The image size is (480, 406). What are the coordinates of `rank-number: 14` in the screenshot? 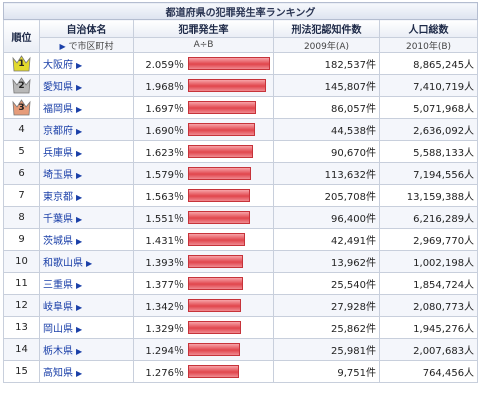 It's located at (21, 349).